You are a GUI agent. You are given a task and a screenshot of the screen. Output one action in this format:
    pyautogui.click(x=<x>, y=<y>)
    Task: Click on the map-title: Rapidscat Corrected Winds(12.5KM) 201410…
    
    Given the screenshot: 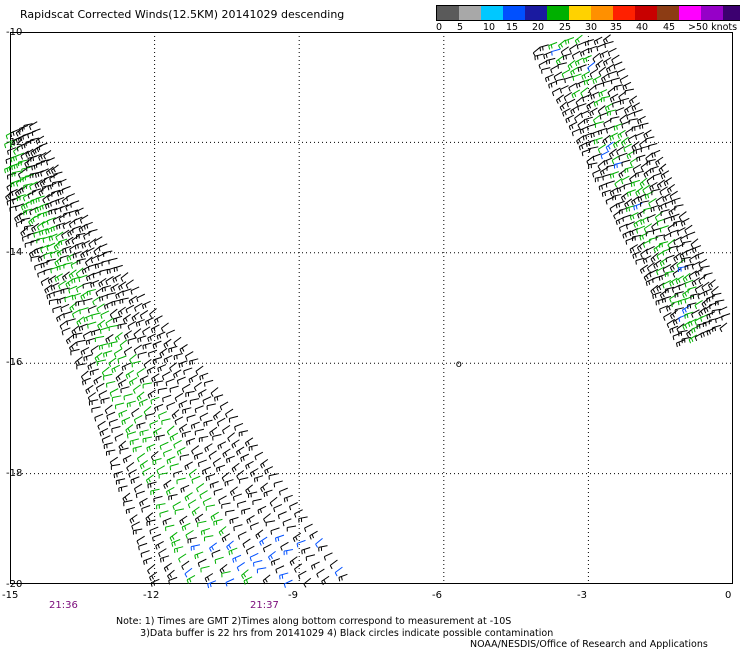 What is the action you would take?
    pyautogui.click(x=182, y=14)
    